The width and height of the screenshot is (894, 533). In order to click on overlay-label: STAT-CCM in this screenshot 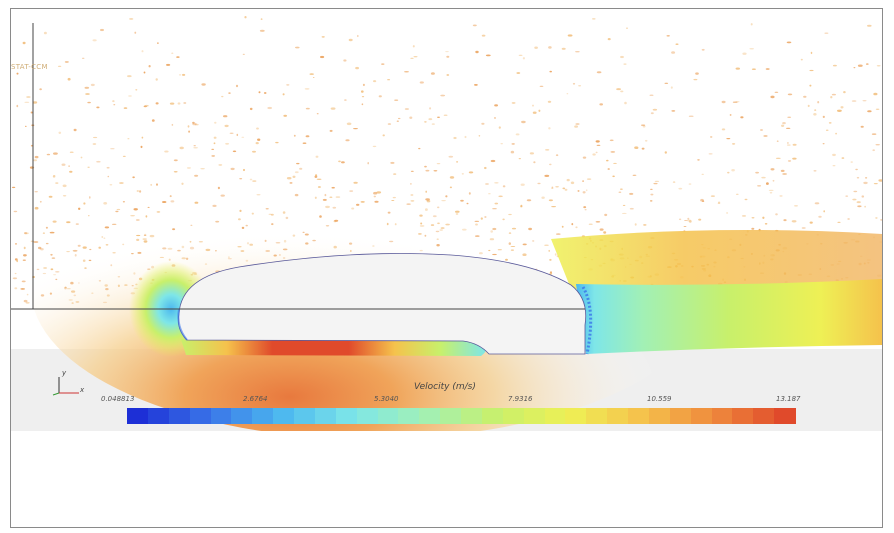, I will do `click(29, 67)`.